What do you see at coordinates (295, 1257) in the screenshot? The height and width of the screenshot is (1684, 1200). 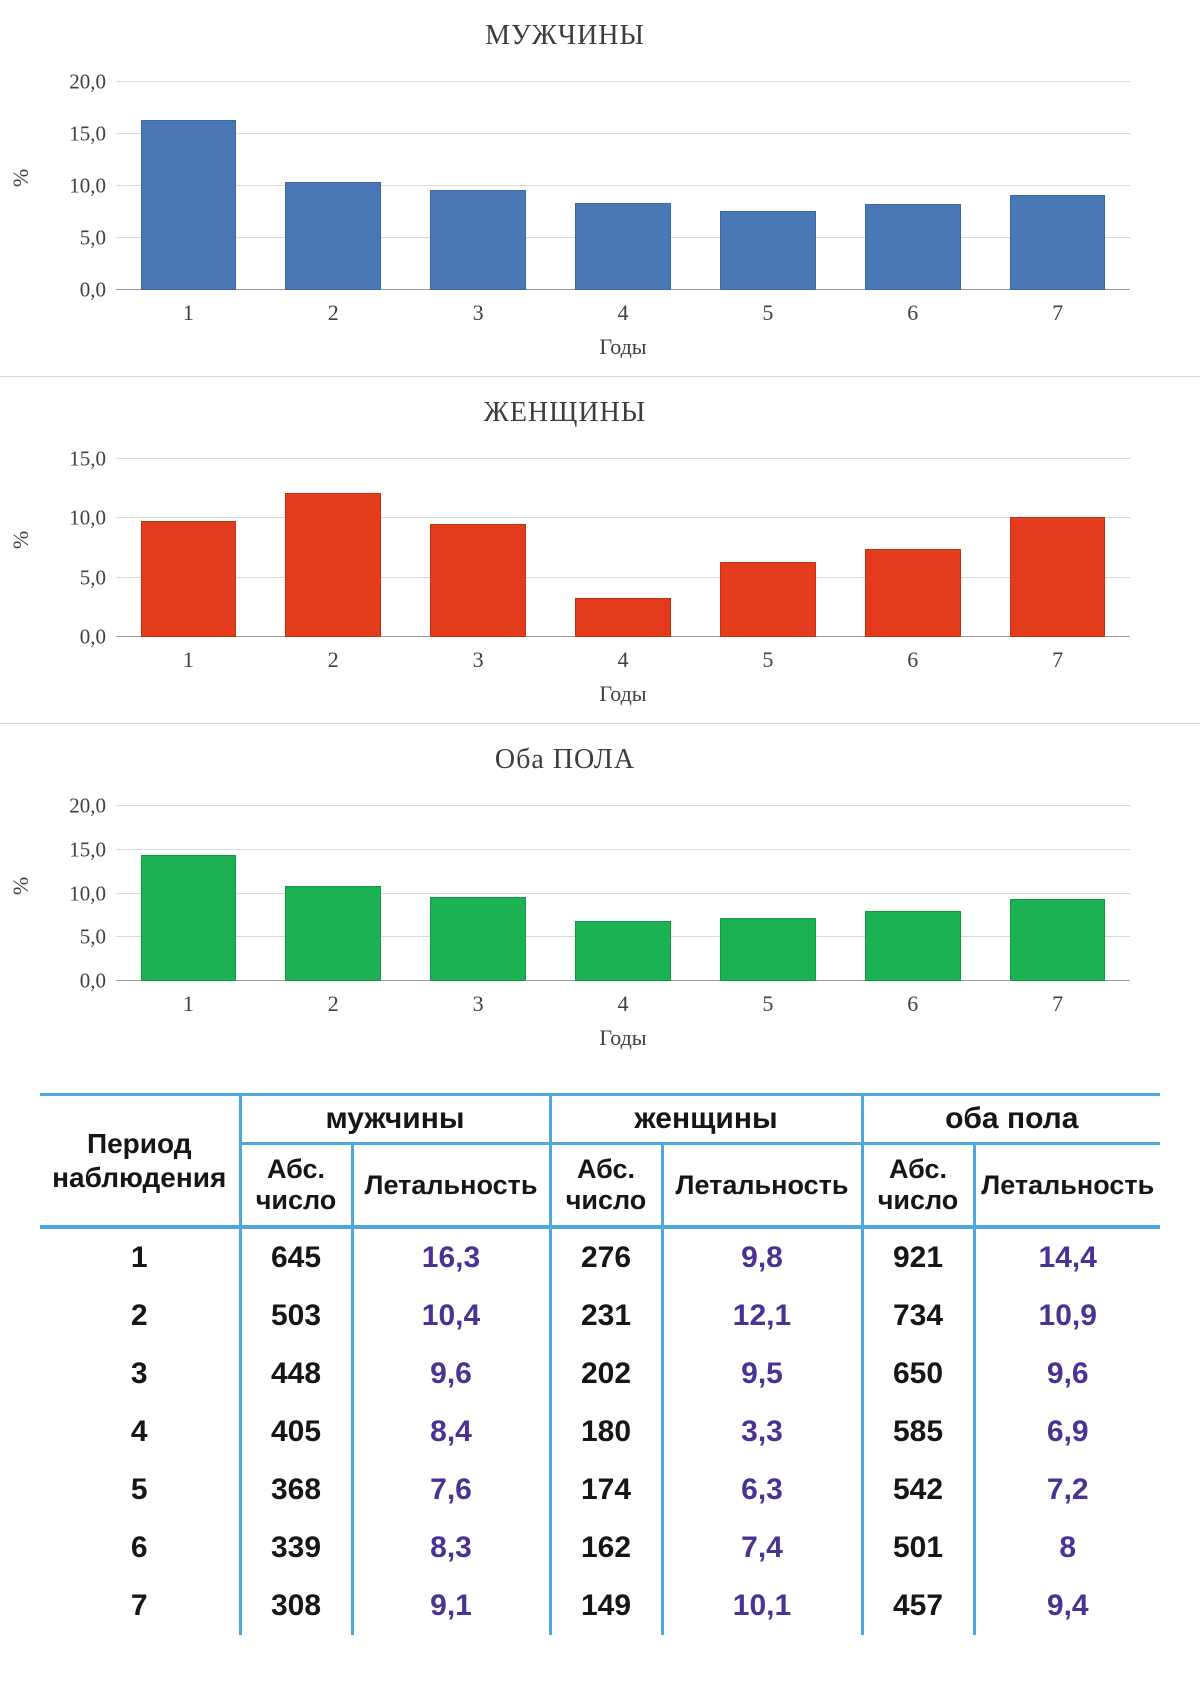 I see `abs-value: 645` at bounding box center [295, 1257].